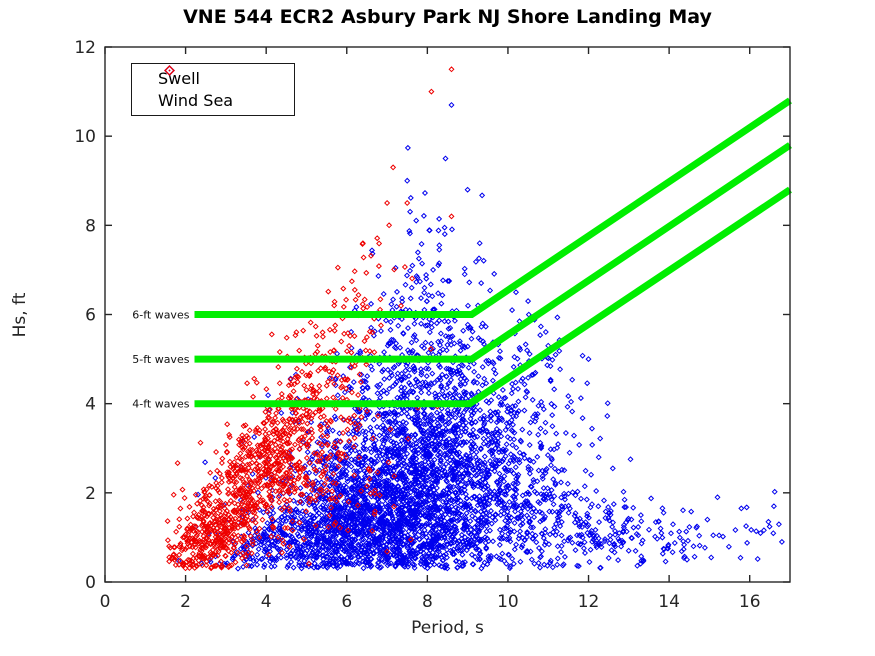  I want to click on x-axis-label: Period, s, so click(447, 628).